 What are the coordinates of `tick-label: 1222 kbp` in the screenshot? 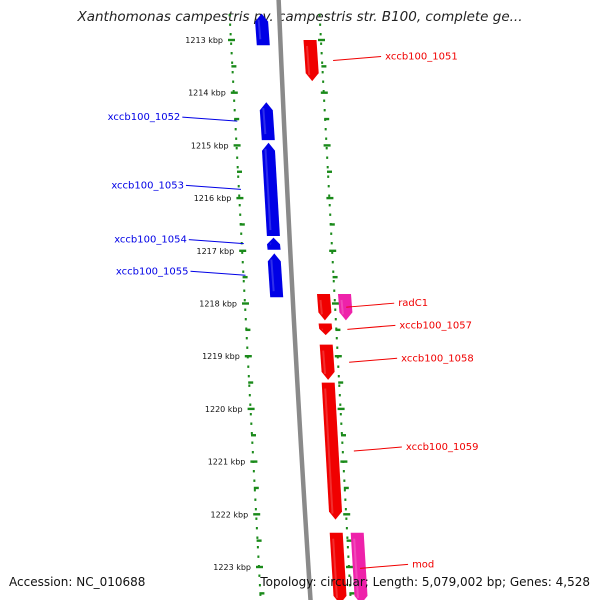 It's located at (229, 514).